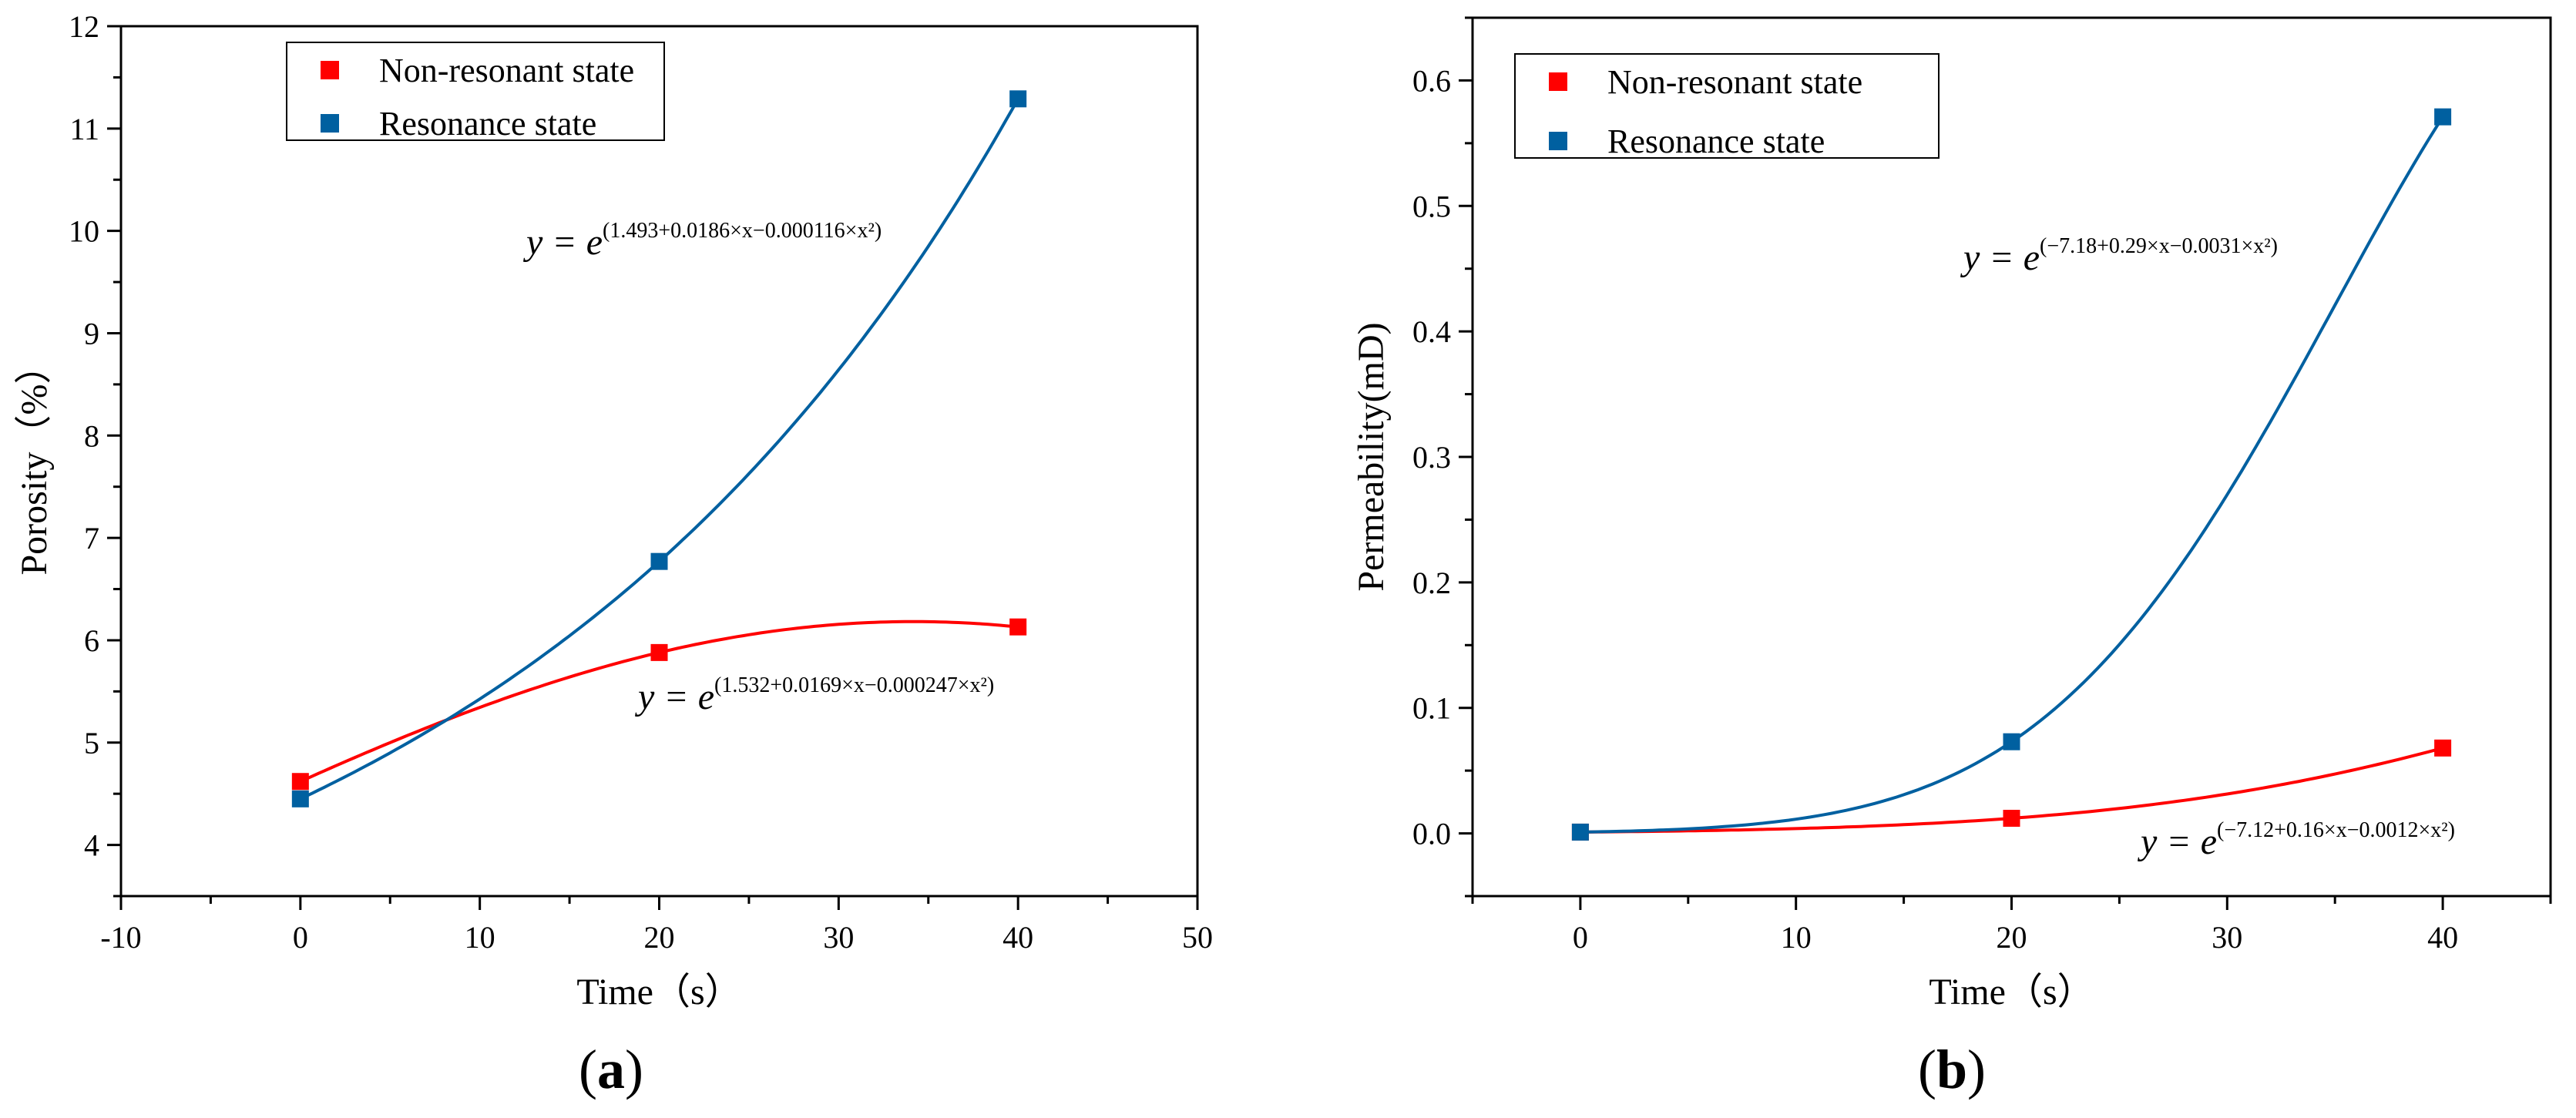  I want to click on panel-b-legend: Non-resonant state Resonance state, so click(1727, 106).